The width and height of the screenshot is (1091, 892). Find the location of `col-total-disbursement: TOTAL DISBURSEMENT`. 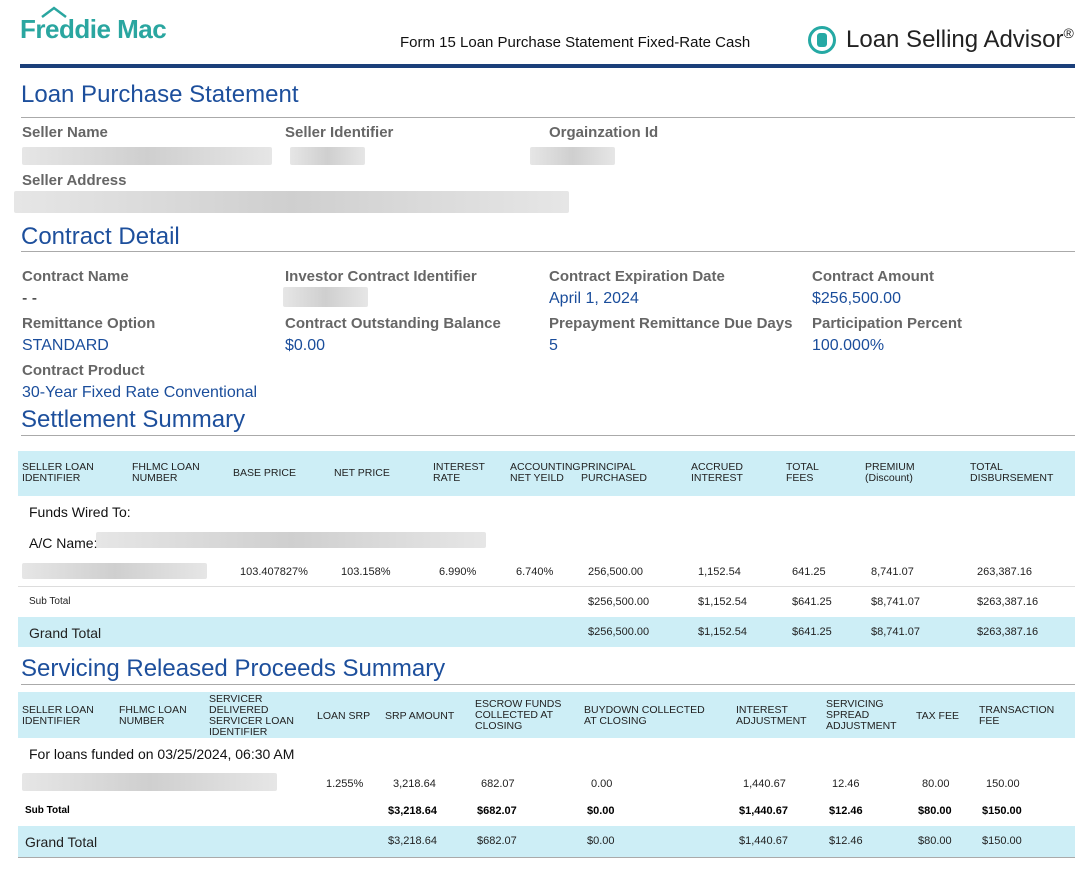

col-total-disbursement: TOTAL DISBURSEMENT is located at coordinates (1012, 472).